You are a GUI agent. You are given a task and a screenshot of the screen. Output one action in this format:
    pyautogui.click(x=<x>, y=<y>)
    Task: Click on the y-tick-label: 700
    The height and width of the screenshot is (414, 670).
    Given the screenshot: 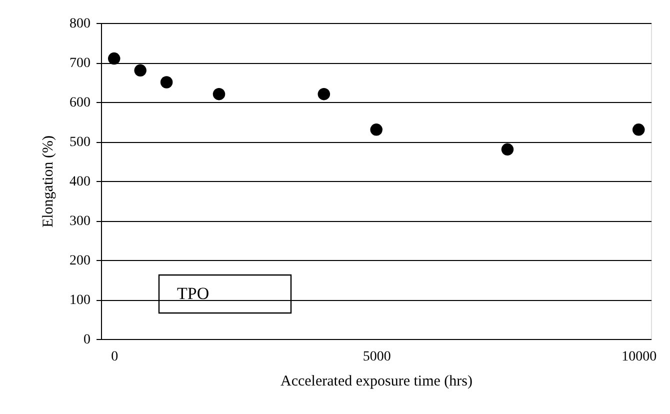 What is the action you would take?
    pyautogui.click(x=80, y=63)
    